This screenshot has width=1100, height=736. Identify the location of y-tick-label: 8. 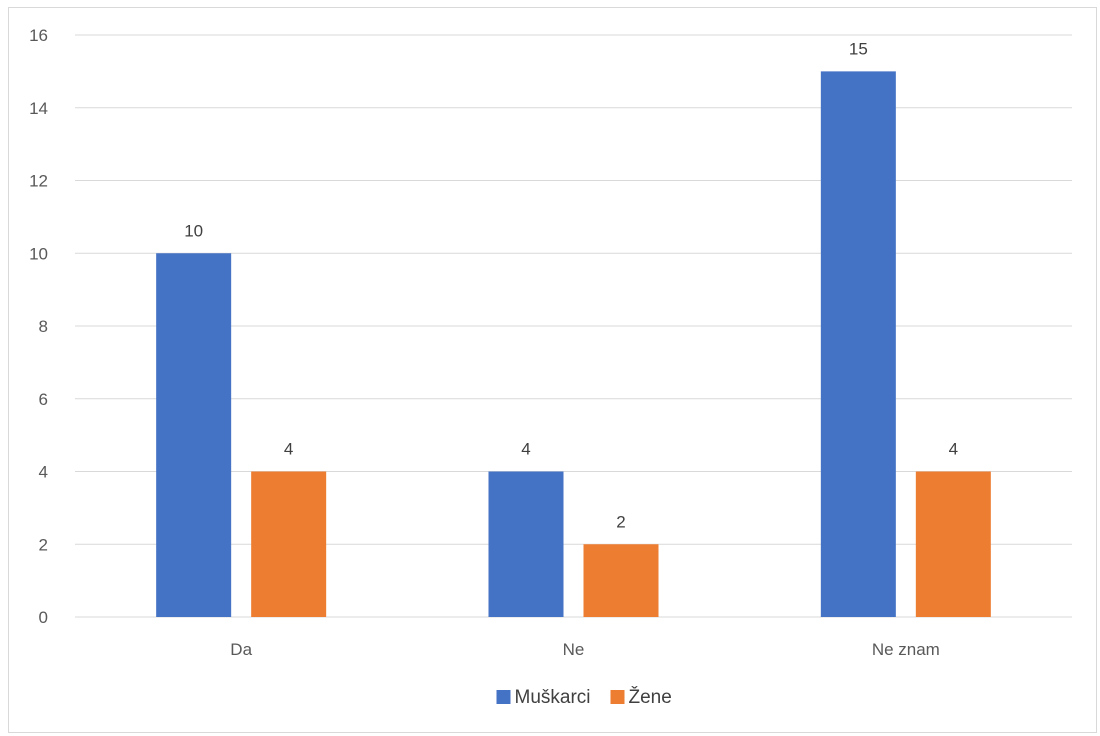
(43, 326).